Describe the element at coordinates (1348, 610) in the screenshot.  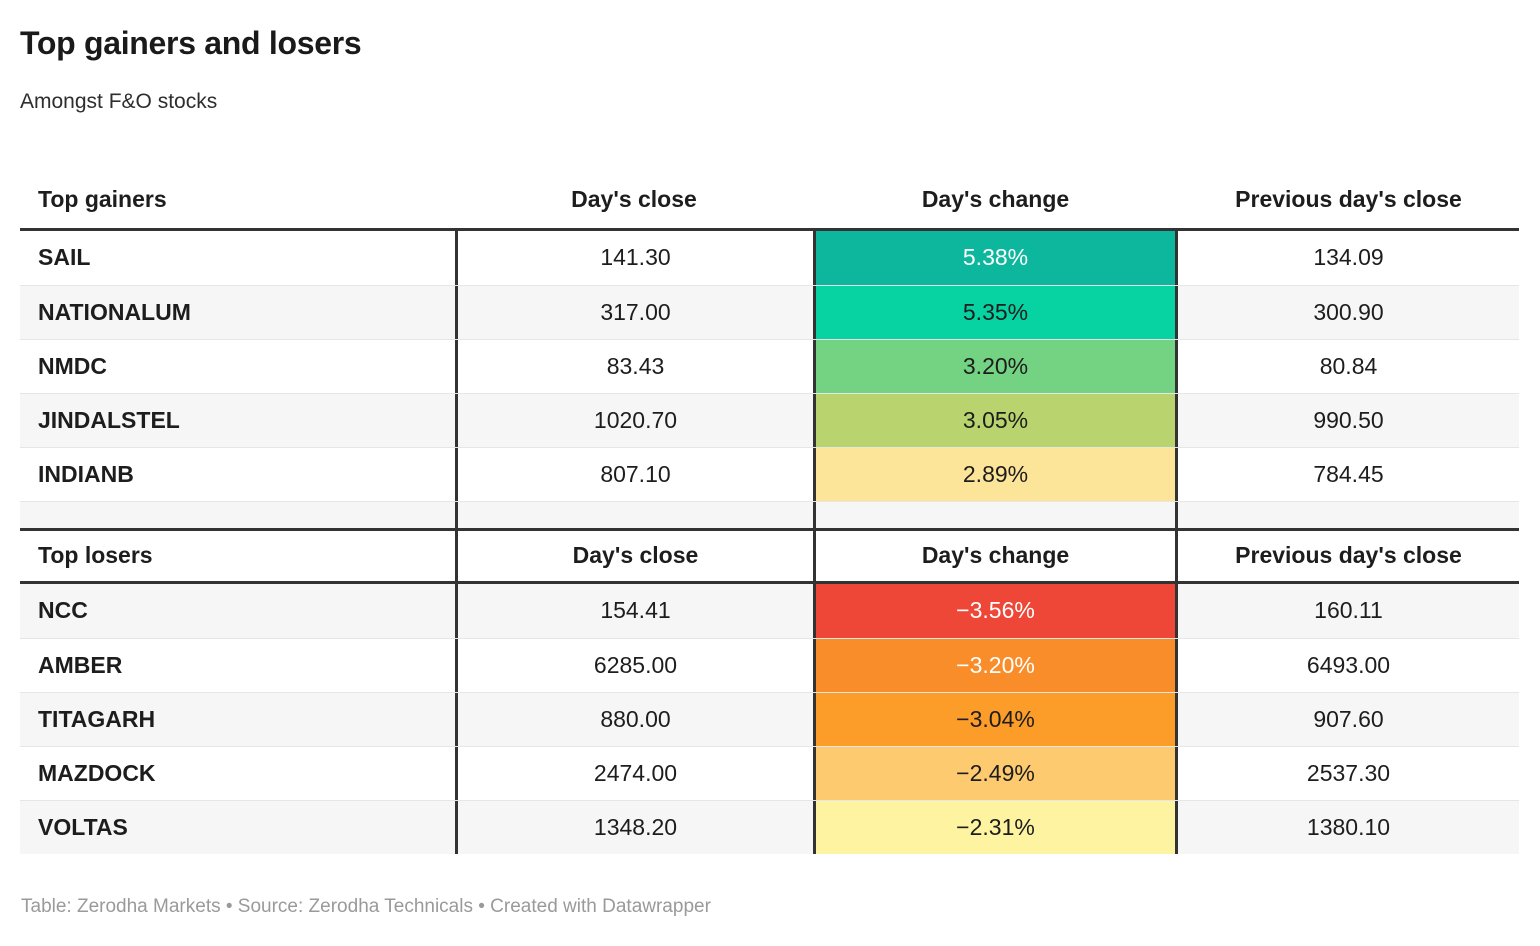
I see `prev-close-cell: 160.11` at that location.